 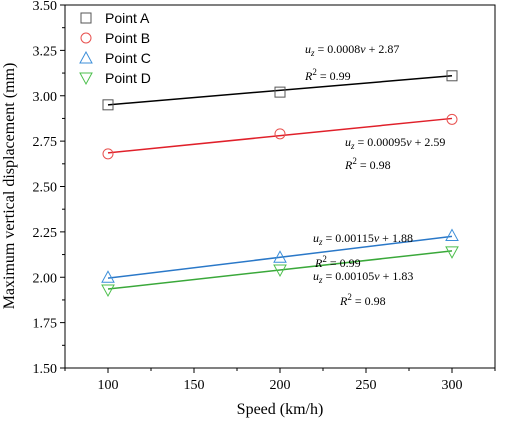 What do you see at coordinates (45, 233) in the screenshot?
I see `y-tick-label: 2.25` at bounding box center [45, 233].